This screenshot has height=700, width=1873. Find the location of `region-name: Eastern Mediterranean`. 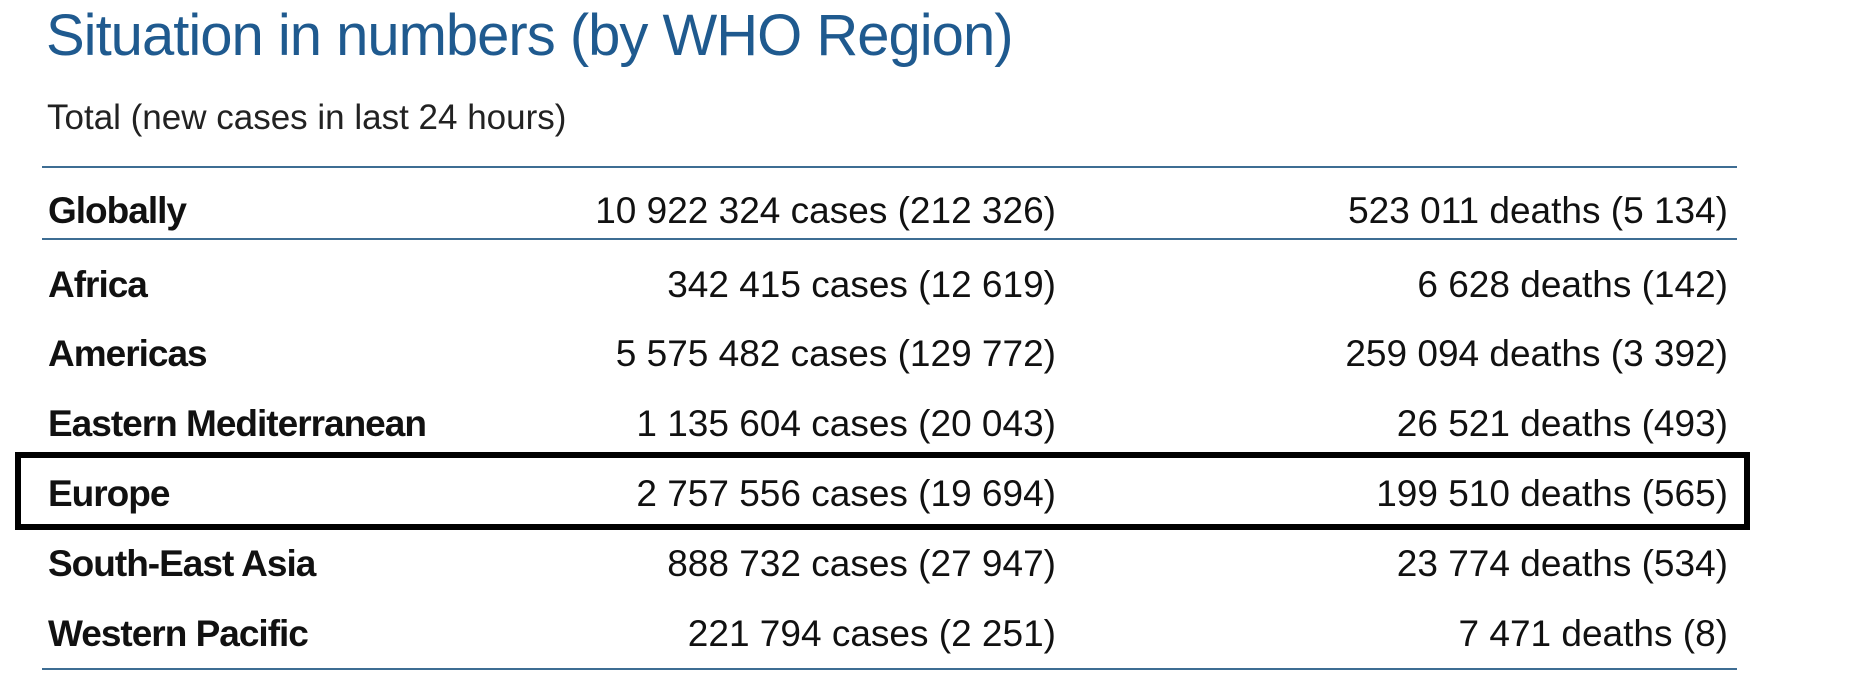

region-name: Eastern Mediterranean is located at coordinates (237, 423).